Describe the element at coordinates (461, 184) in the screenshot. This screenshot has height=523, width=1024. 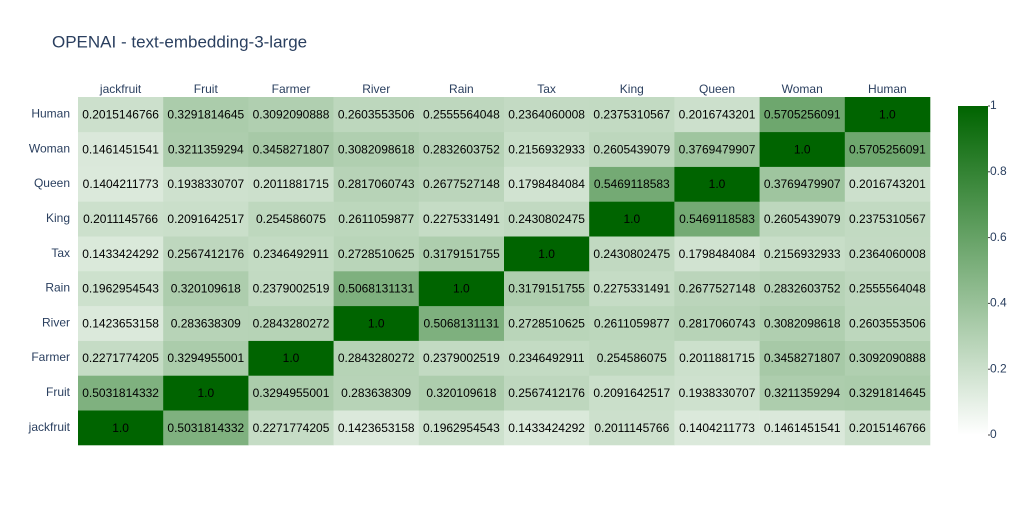
I see `cell-label: 0.2677527148` at that location.